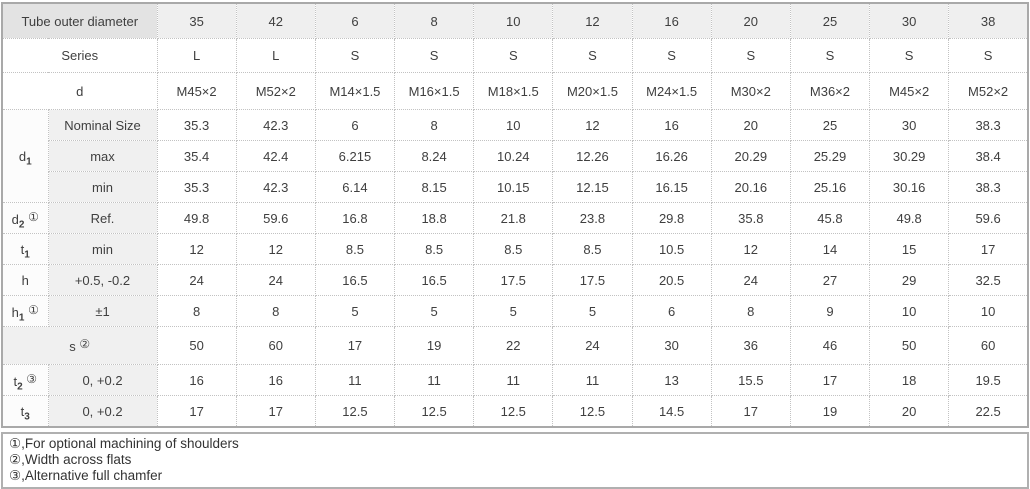  Describe the element at coordinates (86, 475) in the screenshot. I see `footnote-line: ③,Alternative full chamfer` at that location.